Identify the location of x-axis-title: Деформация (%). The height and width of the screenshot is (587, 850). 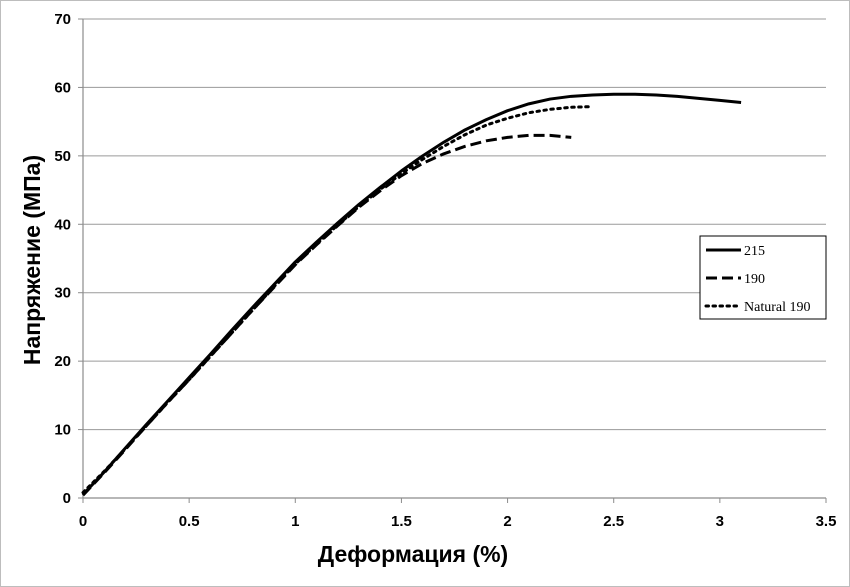
(413, 554).